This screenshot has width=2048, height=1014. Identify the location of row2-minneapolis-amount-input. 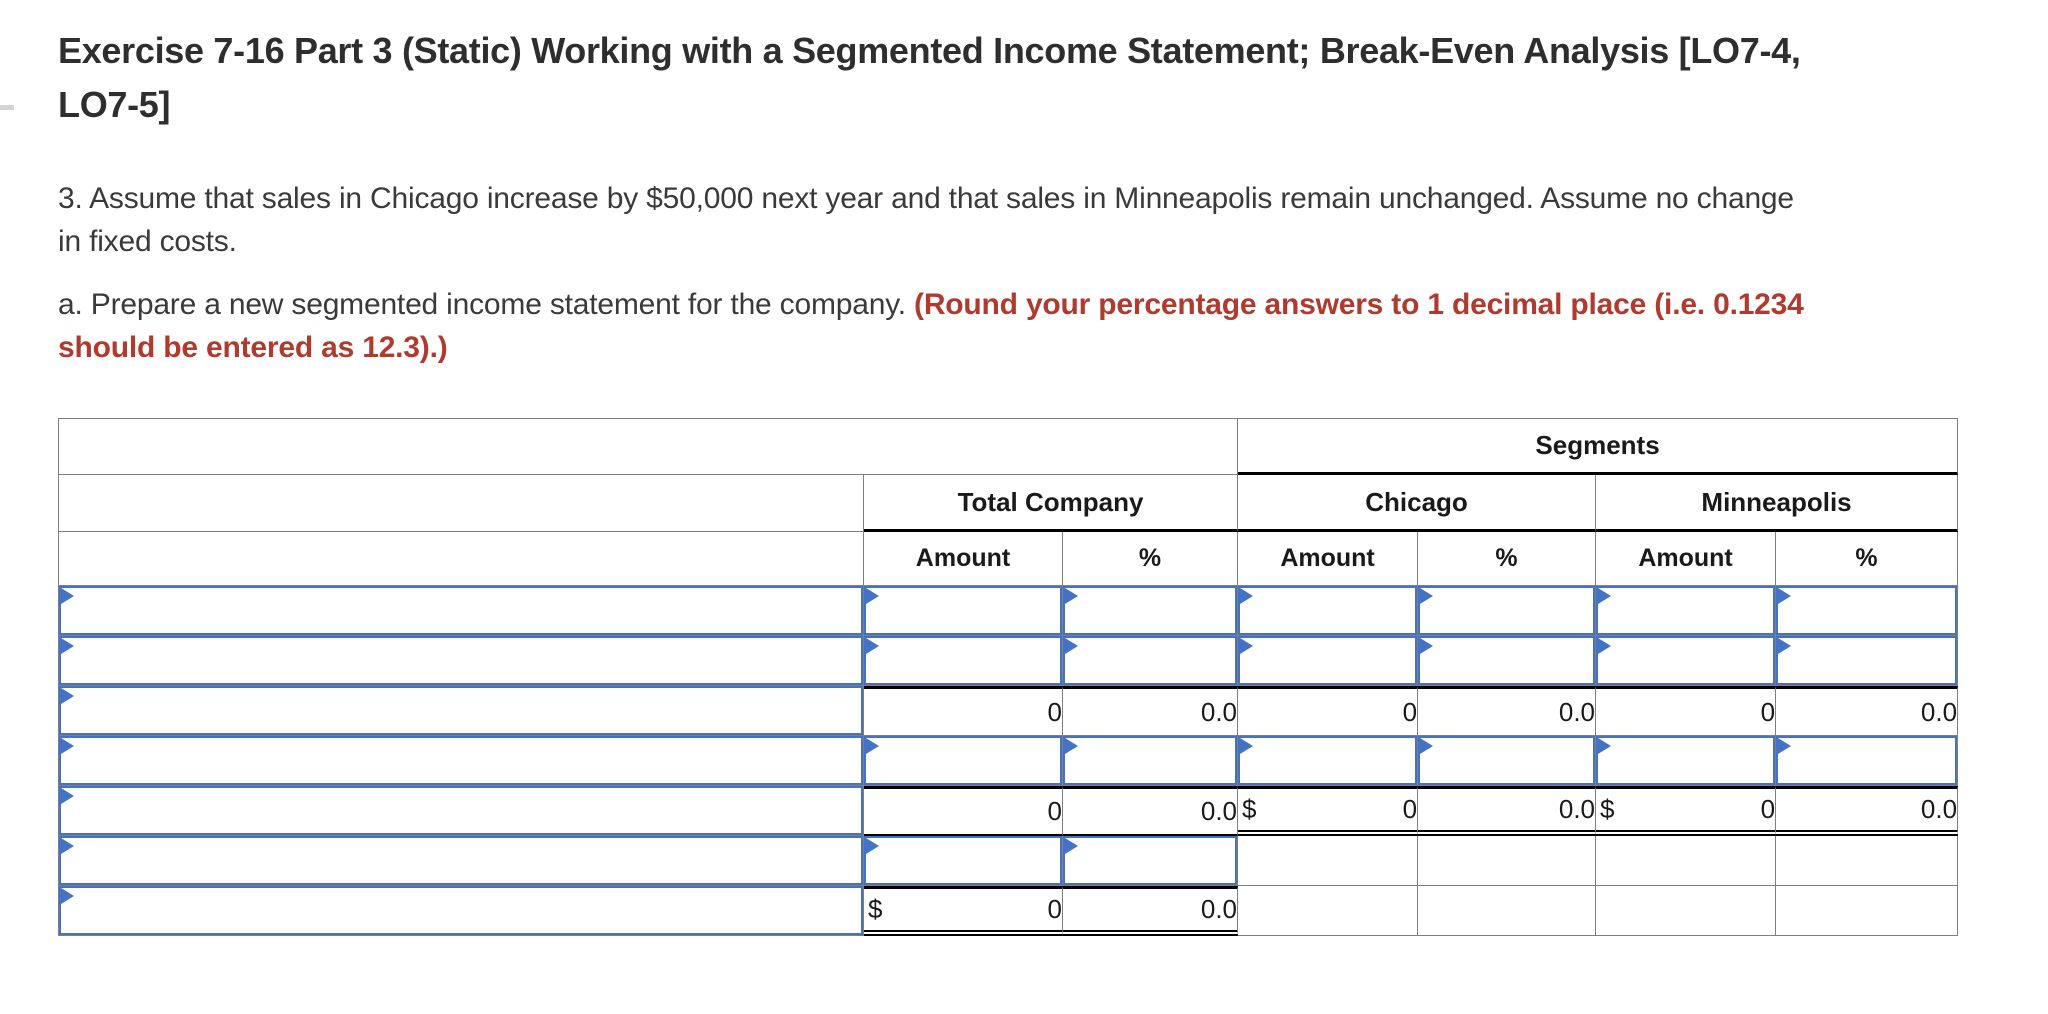
(1686, 661).